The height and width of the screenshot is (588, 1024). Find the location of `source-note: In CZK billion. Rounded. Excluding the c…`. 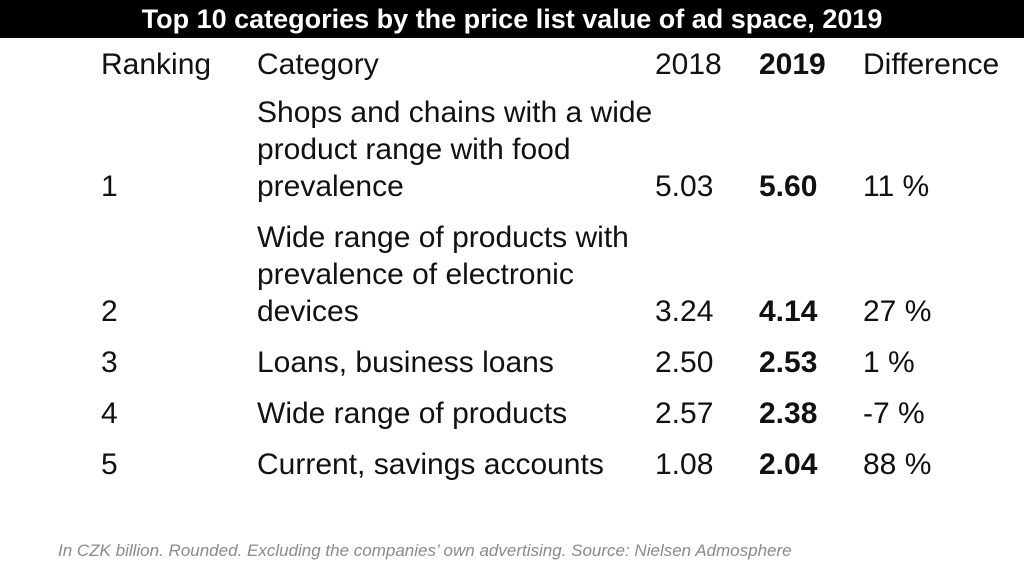

source-note: In CZK billion. Rounded. Excluding the c… is located at coordinates (425, 550).